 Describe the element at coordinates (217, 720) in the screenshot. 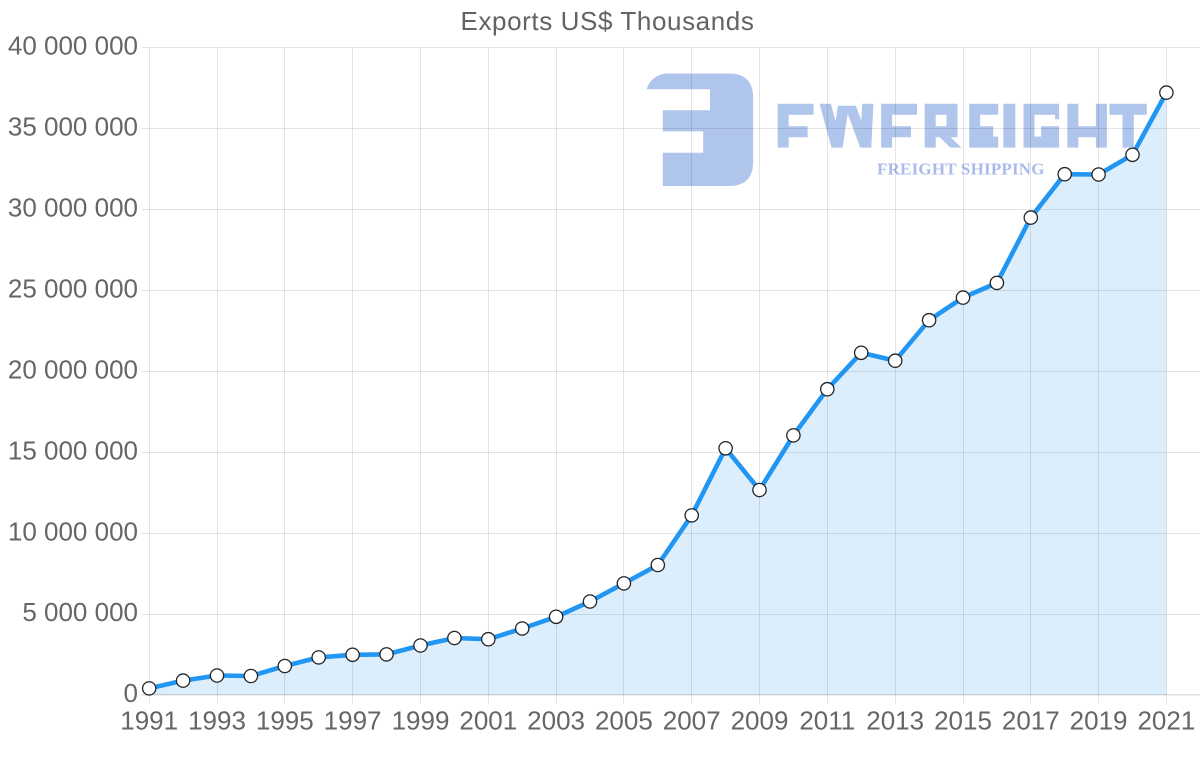

I see `svg-text: 1993` at that location.